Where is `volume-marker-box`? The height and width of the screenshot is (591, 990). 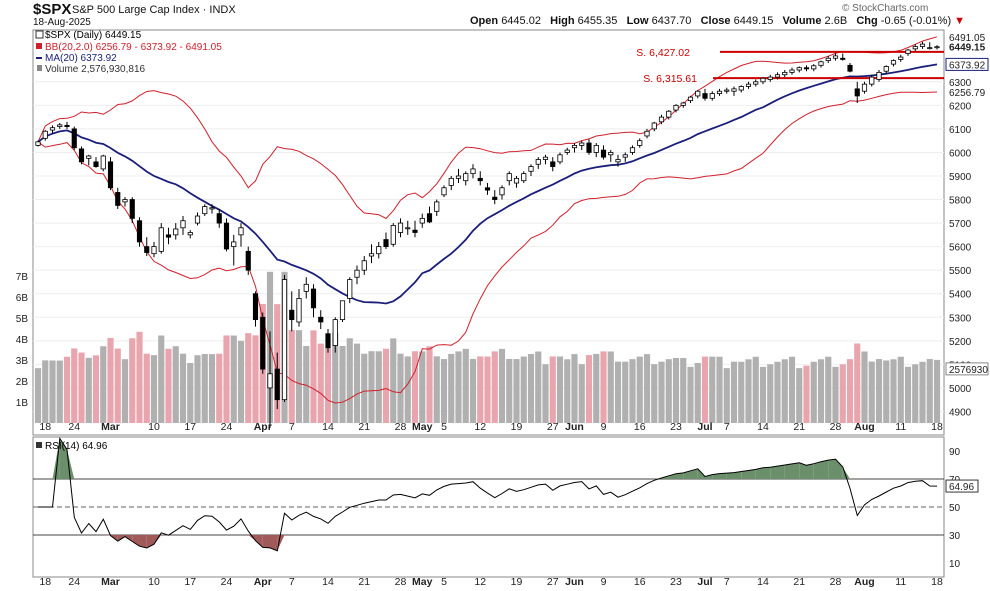
volume-marker-box is located at coordinates (967, 369).